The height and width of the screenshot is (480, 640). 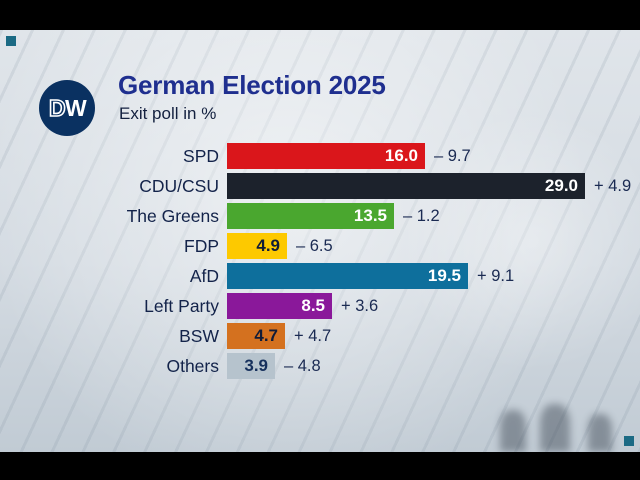 I want to click on dw-logo-letter-d: D, so click(x=57, y=108).